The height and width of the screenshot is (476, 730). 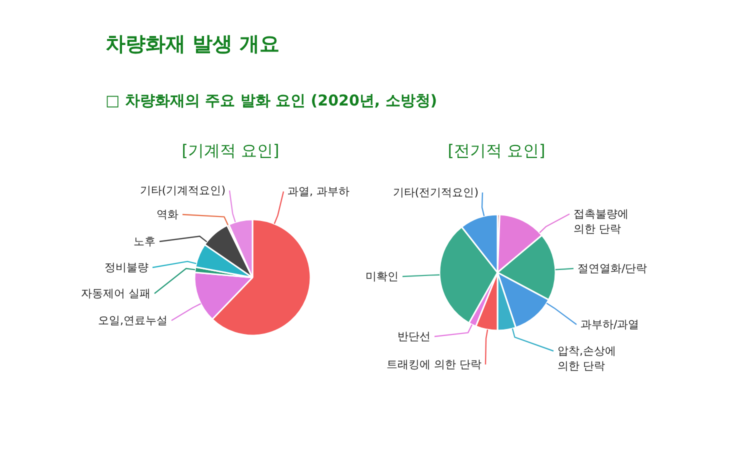 What do you see at coordinates (434, 364) in the screenshot?
I see `slice-label: 트래킹에 의한 단락` at bounding box center [434, 364].